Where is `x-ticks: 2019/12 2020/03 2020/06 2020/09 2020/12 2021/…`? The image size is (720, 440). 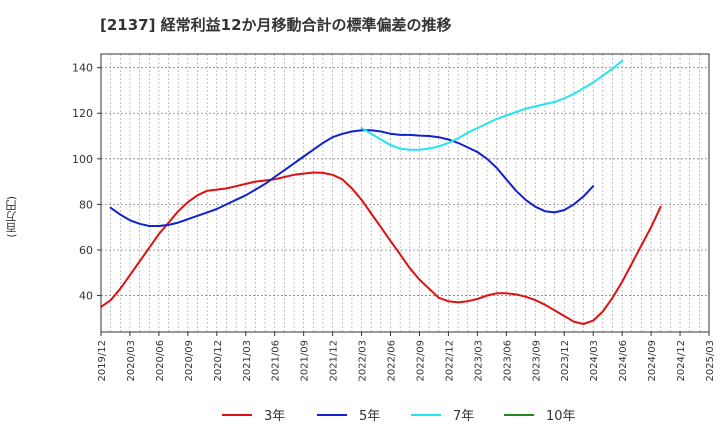 x-ticks: 2019/12 2020/03 2020/06 2020/09 2020/12 2021/… is located at coordinates (406, 357).